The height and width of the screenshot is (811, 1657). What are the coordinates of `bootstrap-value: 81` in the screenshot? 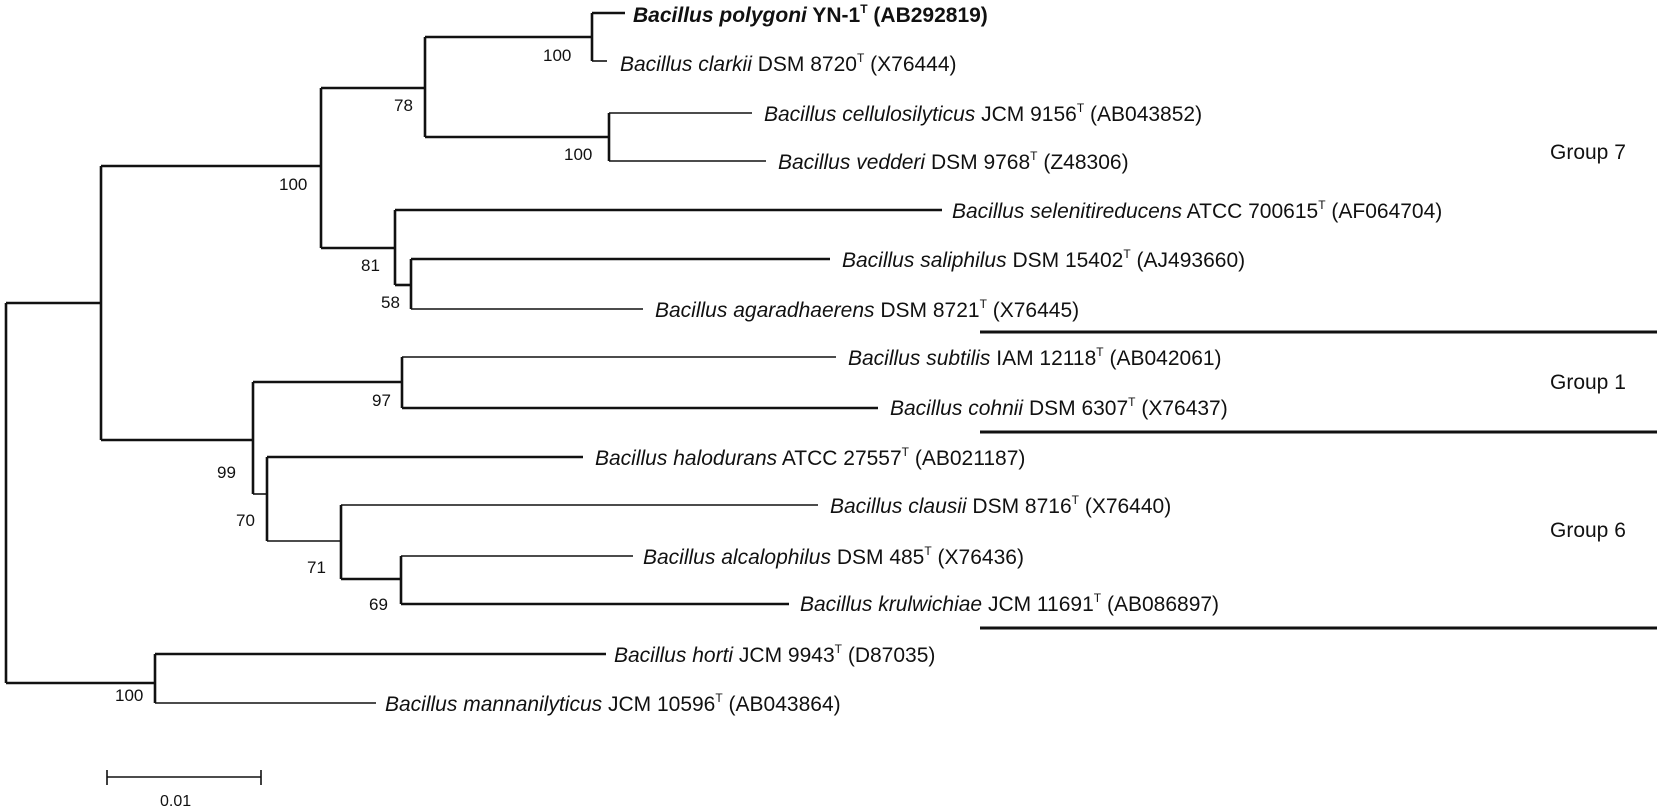 It's located at (370, 265).